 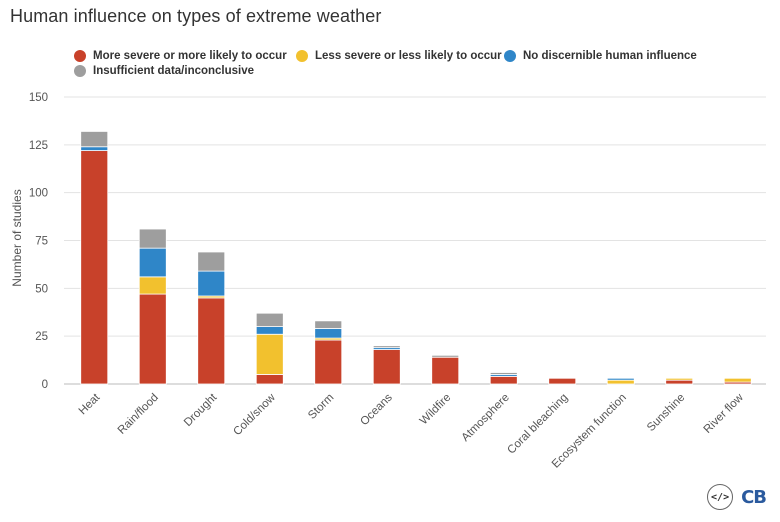 What do you see at coordinates (90, 404) in the screenshot?
I see `x-tick-label: Heat` at bounding box center [90, 404].